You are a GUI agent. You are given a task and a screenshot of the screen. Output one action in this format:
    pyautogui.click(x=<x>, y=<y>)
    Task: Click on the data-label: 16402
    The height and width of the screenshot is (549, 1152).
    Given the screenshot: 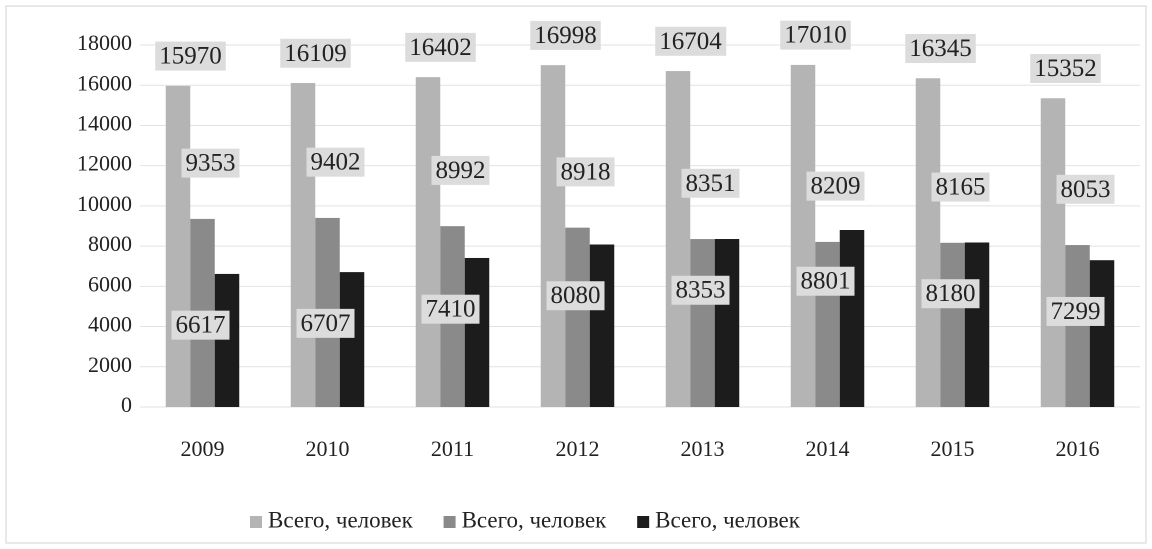 What is the action you would take?
    pyautogui.click(x=440, y=47)
    